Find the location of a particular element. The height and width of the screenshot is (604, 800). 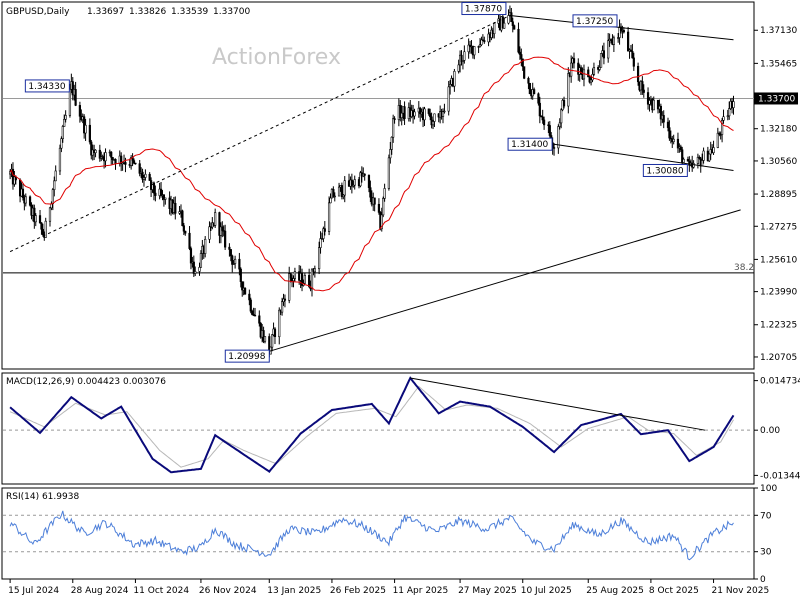

price-y-tick-label: 1.25610 is located at coordinates (778, 260).